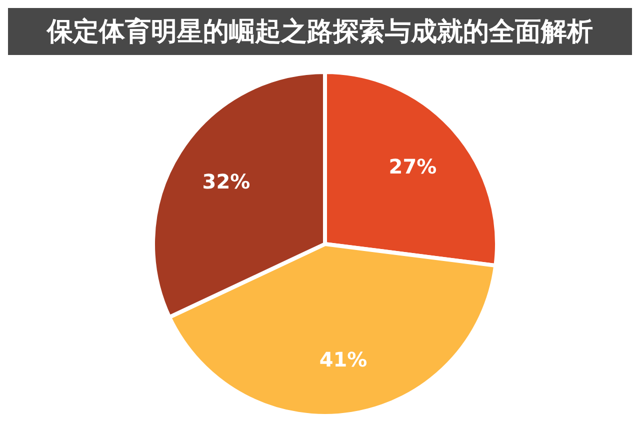 This screenshot has height=426, width=640. I want to click on data-label: 27%, so click(412, 166).